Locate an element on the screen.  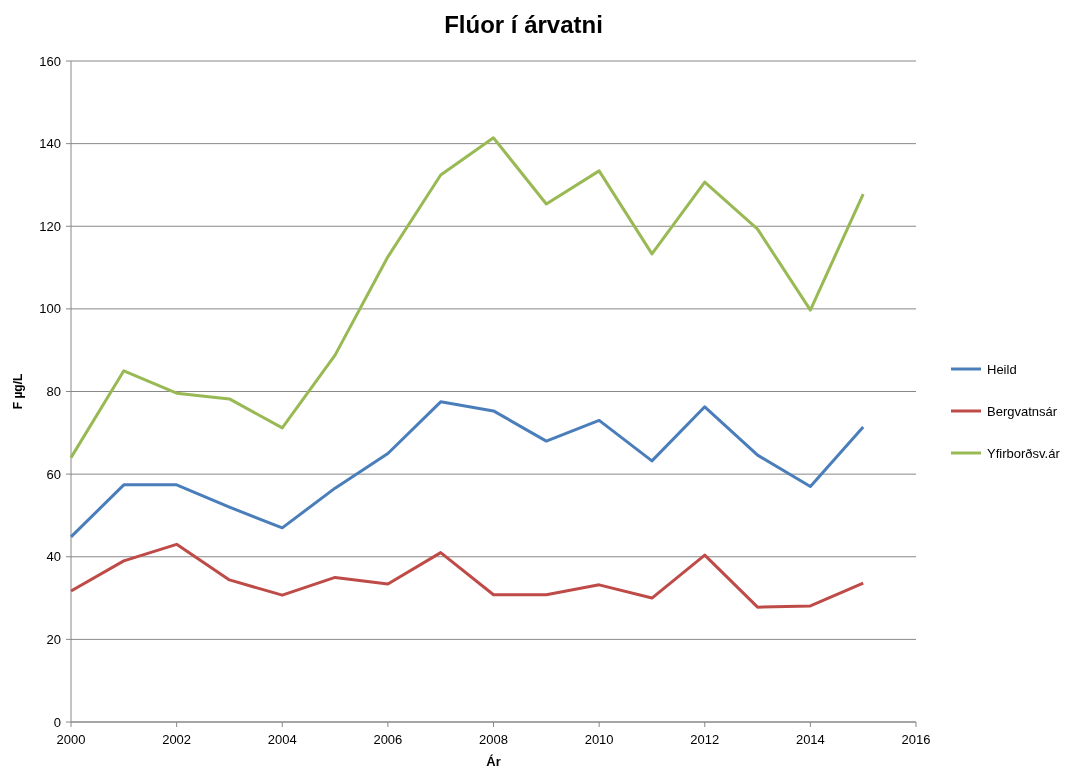
x-tick-label: 2014 is located at coordinates (810, 739).